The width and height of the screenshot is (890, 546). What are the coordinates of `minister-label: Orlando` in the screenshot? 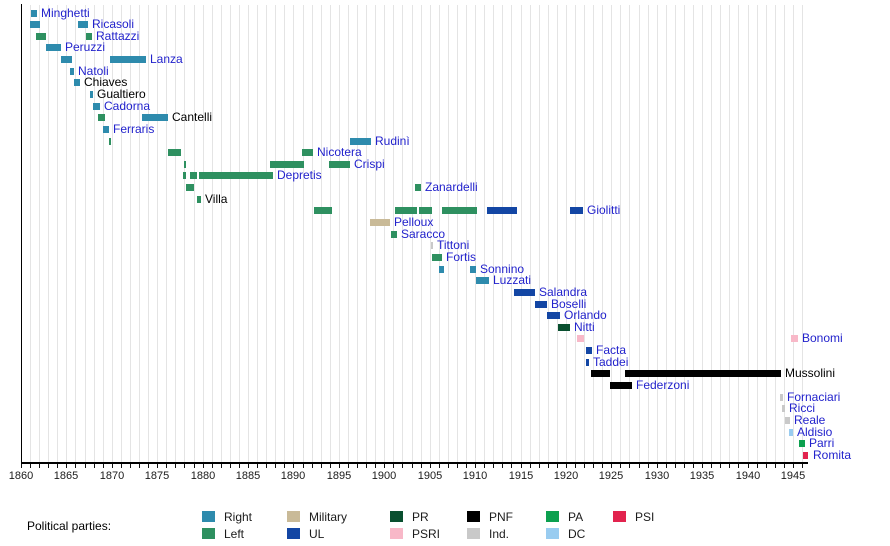 It's located at (585, 315).